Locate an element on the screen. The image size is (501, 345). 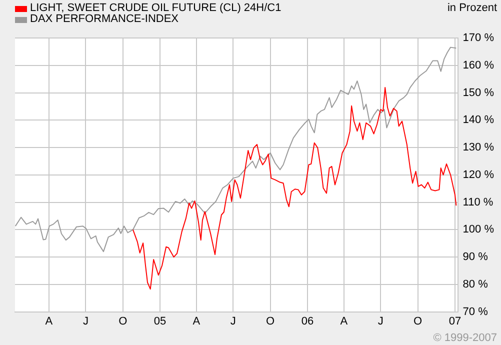
y-tick-label: 70 % is located at coordinates (475, 312).